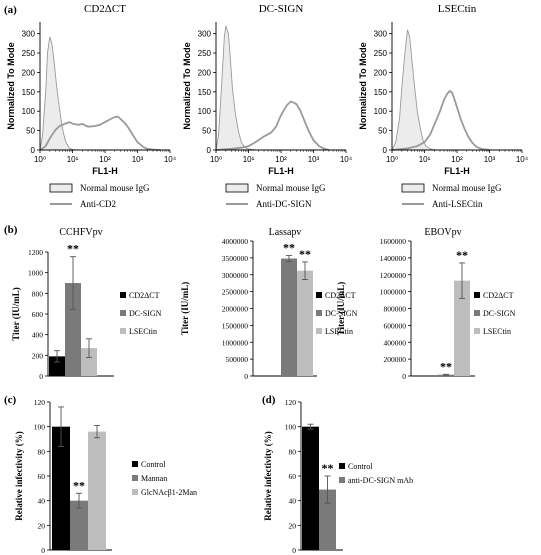  What do you see at coordinates (153, 464) in the screenshot?
I see `legend-label: Control` at bounding box center [153, 464].